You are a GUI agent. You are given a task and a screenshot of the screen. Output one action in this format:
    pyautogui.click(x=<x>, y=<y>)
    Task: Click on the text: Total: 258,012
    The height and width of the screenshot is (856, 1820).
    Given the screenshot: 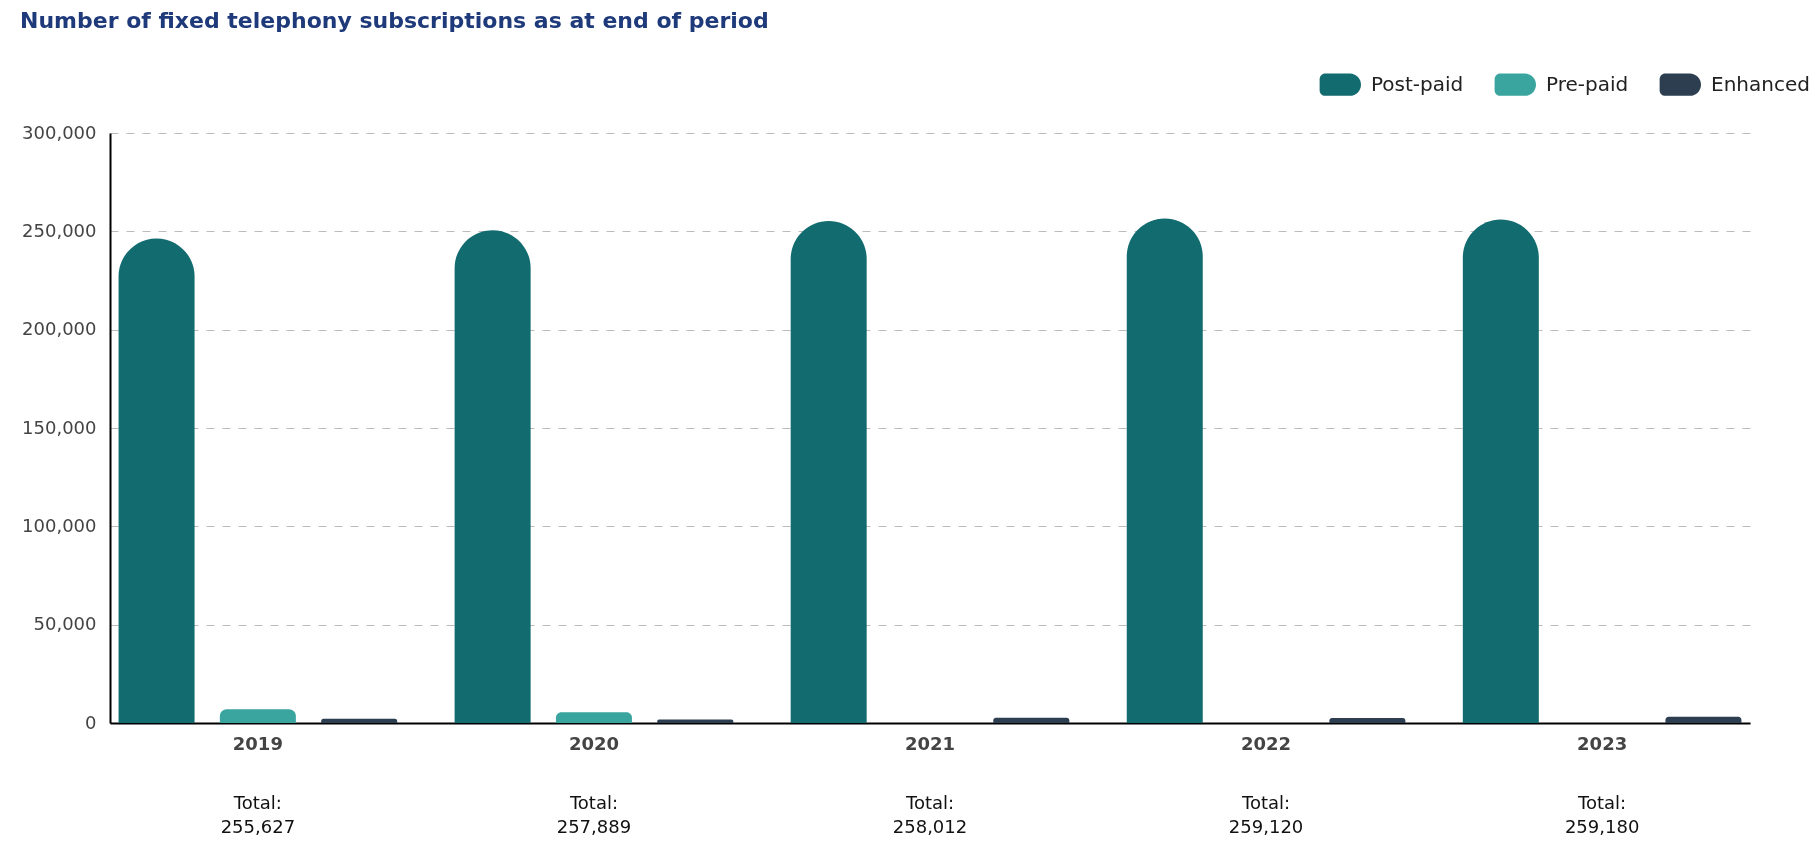 What is the action you would take?
    pyautogui.click(x=930, y=814)
    